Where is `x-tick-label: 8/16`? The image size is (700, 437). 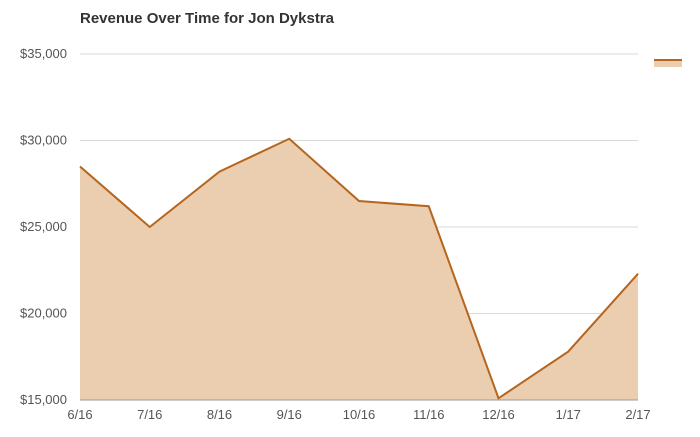 x-tick-label: 8/16 is located at coordinates (219, 414).